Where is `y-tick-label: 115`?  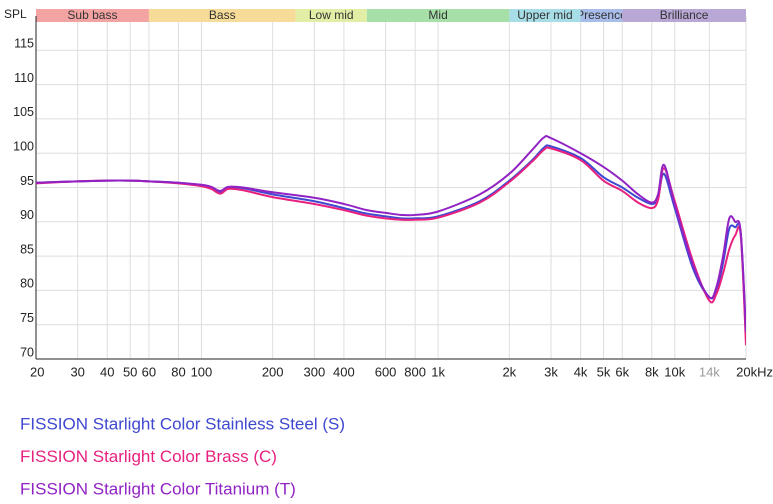 y-tick-label: 115 is located at coordinates (24, 44).